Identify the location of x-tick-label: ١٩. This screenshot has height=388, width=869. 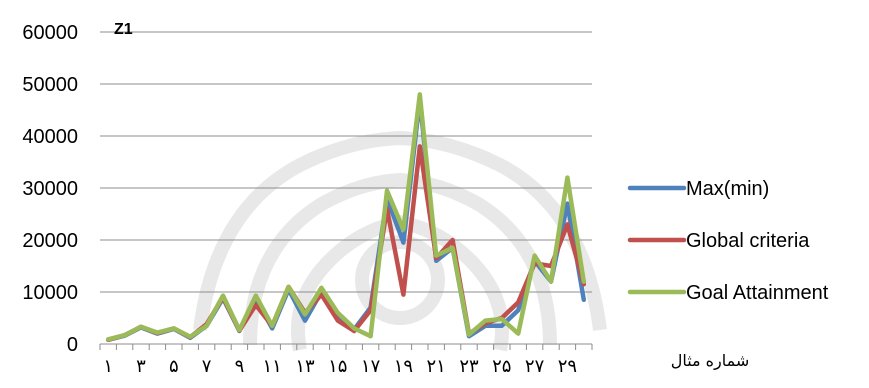
(403, 366).